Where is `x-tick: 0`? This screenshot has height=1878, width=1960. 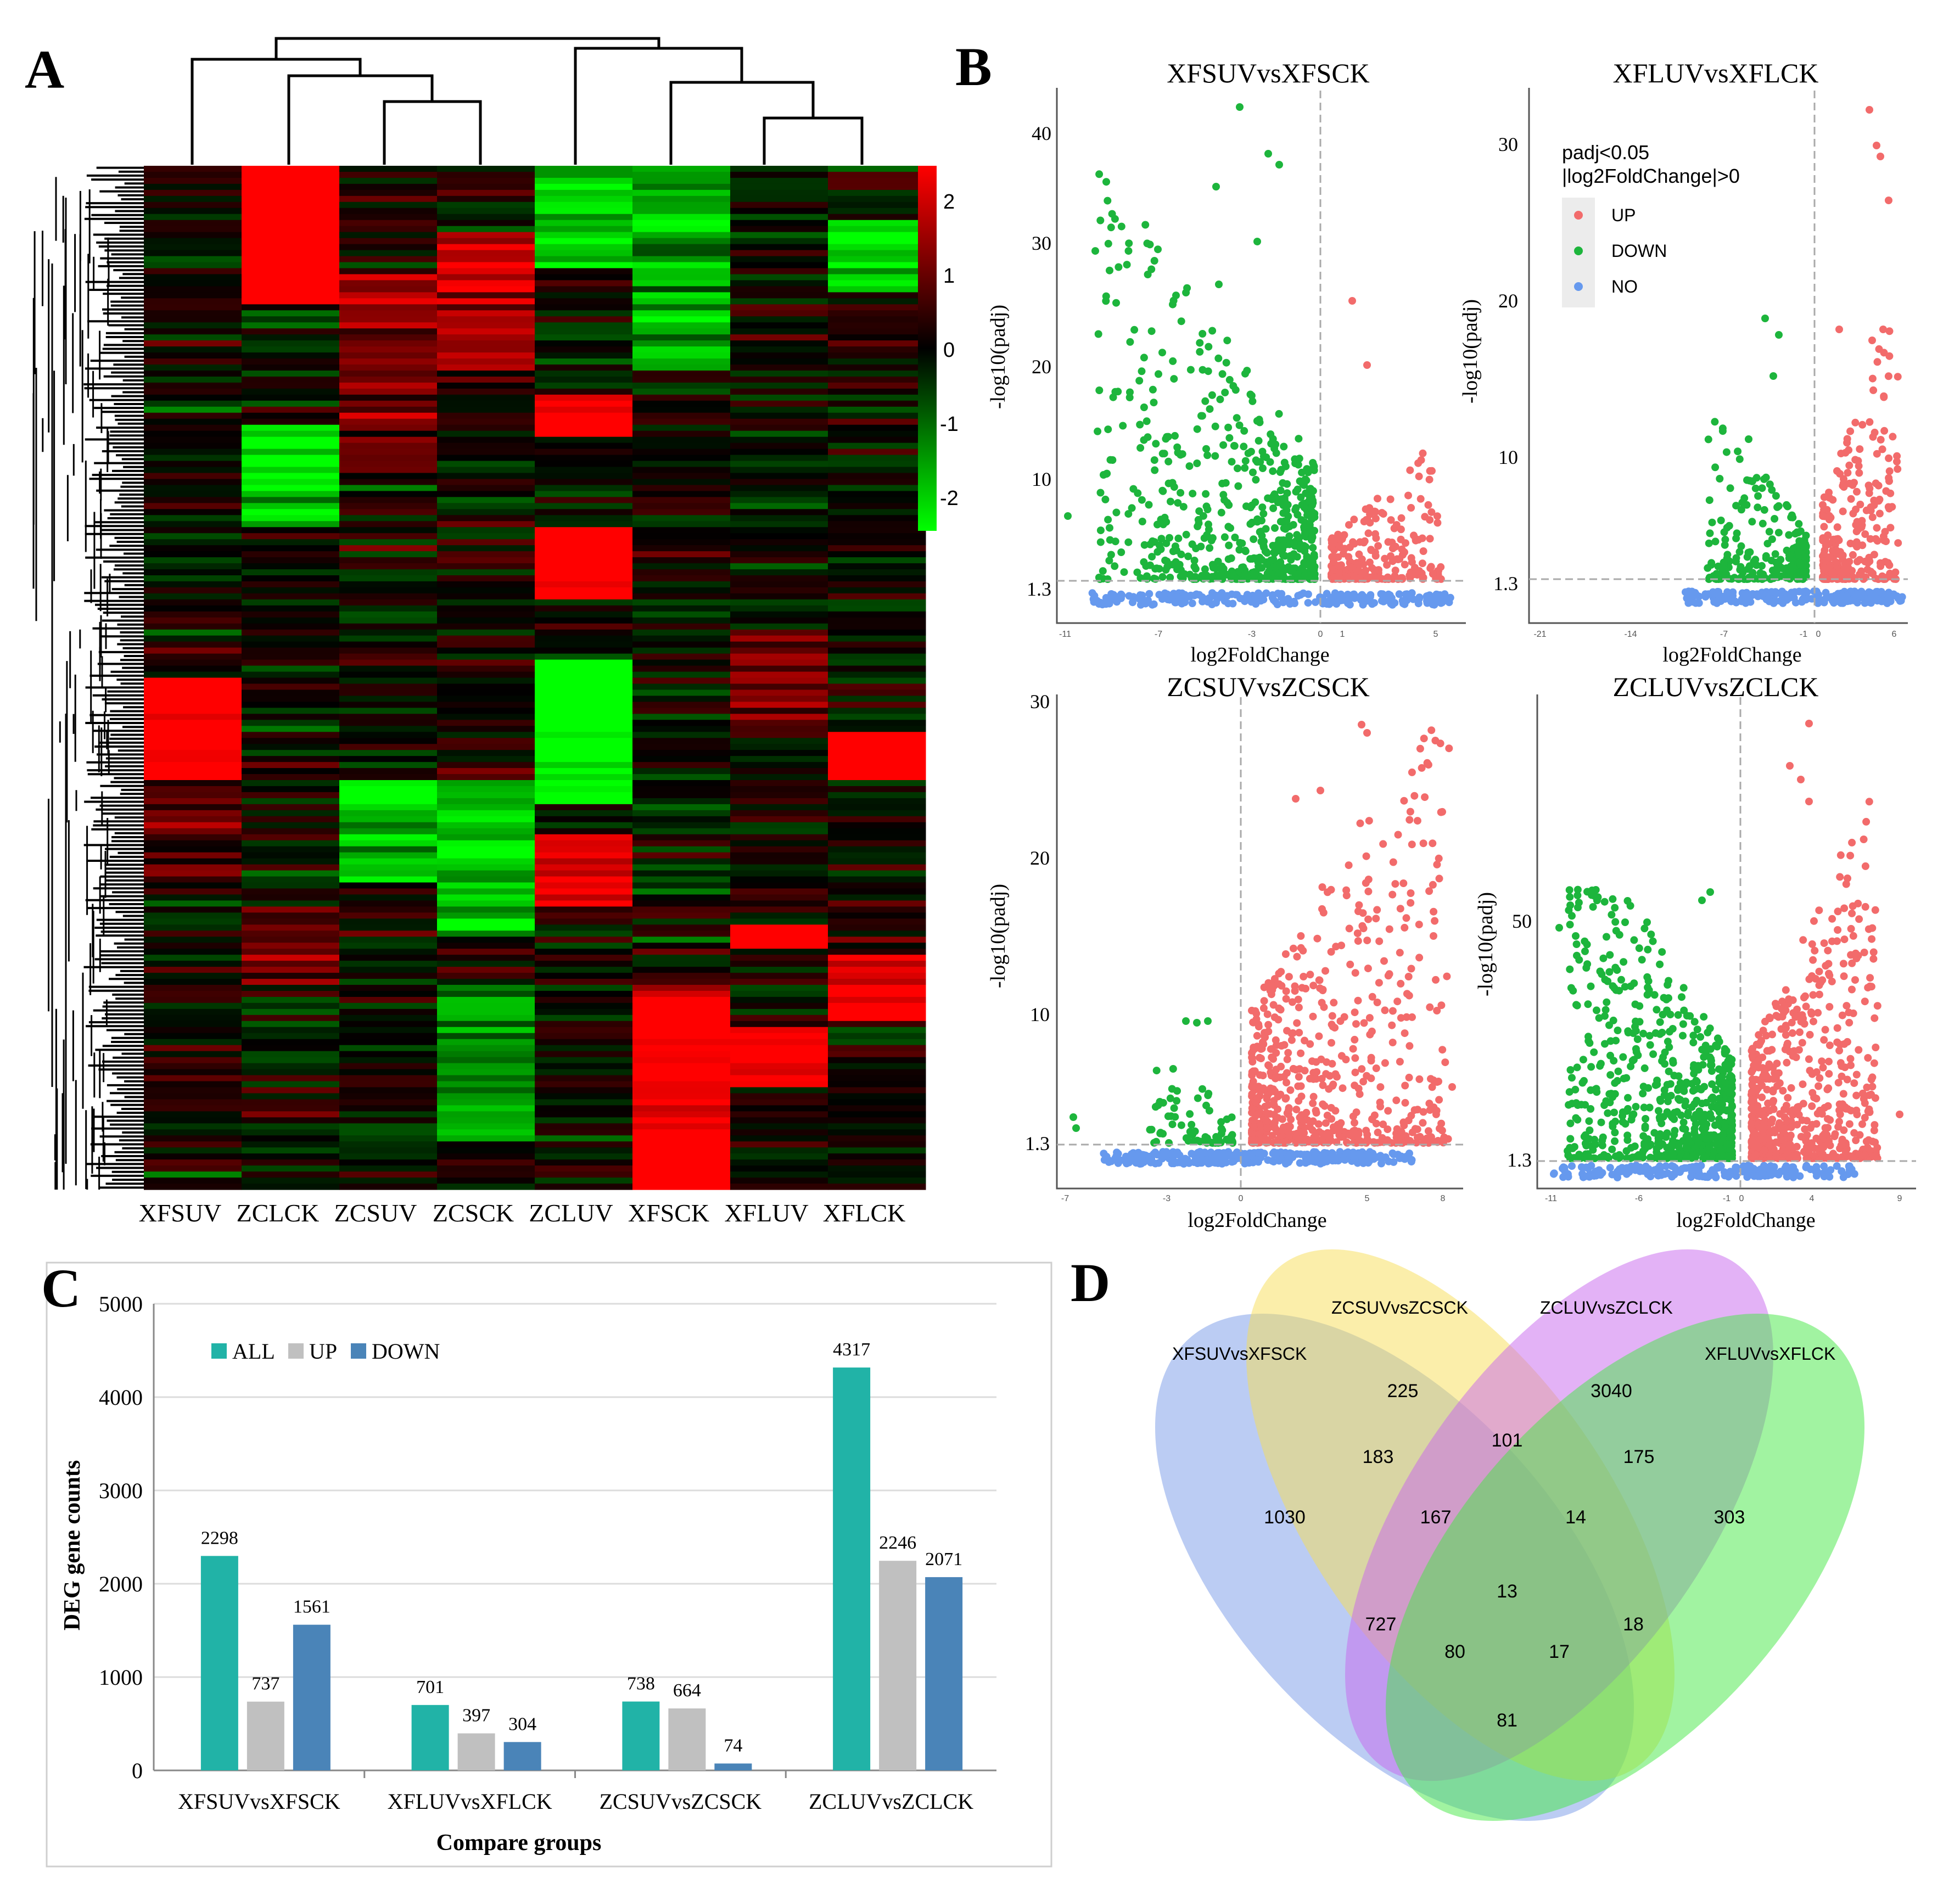
x-tick: 0 is located at coordinates (1818, 635).